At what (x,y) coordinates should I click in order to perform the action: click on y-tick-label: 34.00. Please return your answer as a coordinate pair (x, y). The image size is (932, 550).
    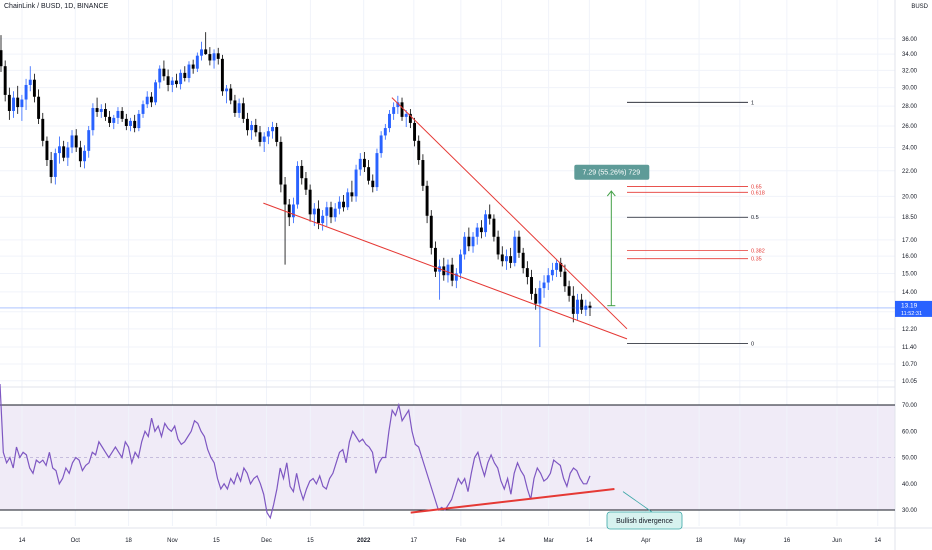
    Looking at the image, I should click on (910, 55).